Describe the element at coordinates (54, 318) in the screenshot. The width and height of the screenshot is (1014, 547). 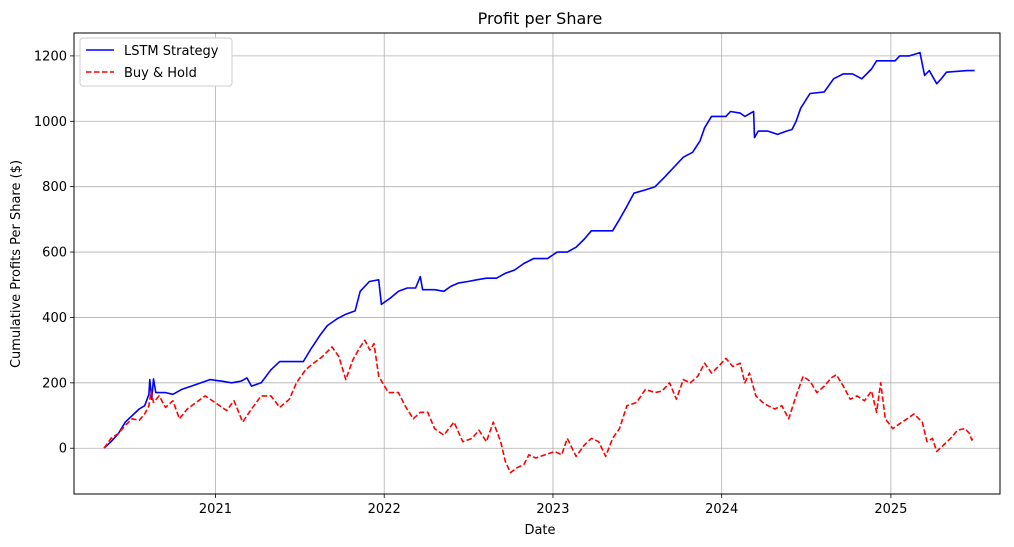
I see `y-tick-label: 400` at that location.